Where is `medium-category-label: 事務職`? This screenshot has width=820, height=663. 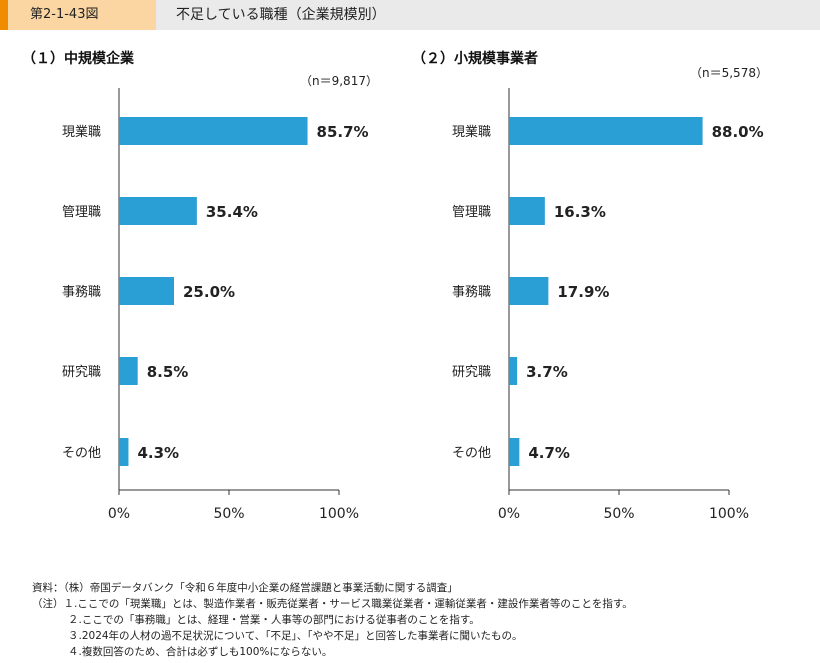 medium-category-label: 事務職 is located at coordinates (81, 292).